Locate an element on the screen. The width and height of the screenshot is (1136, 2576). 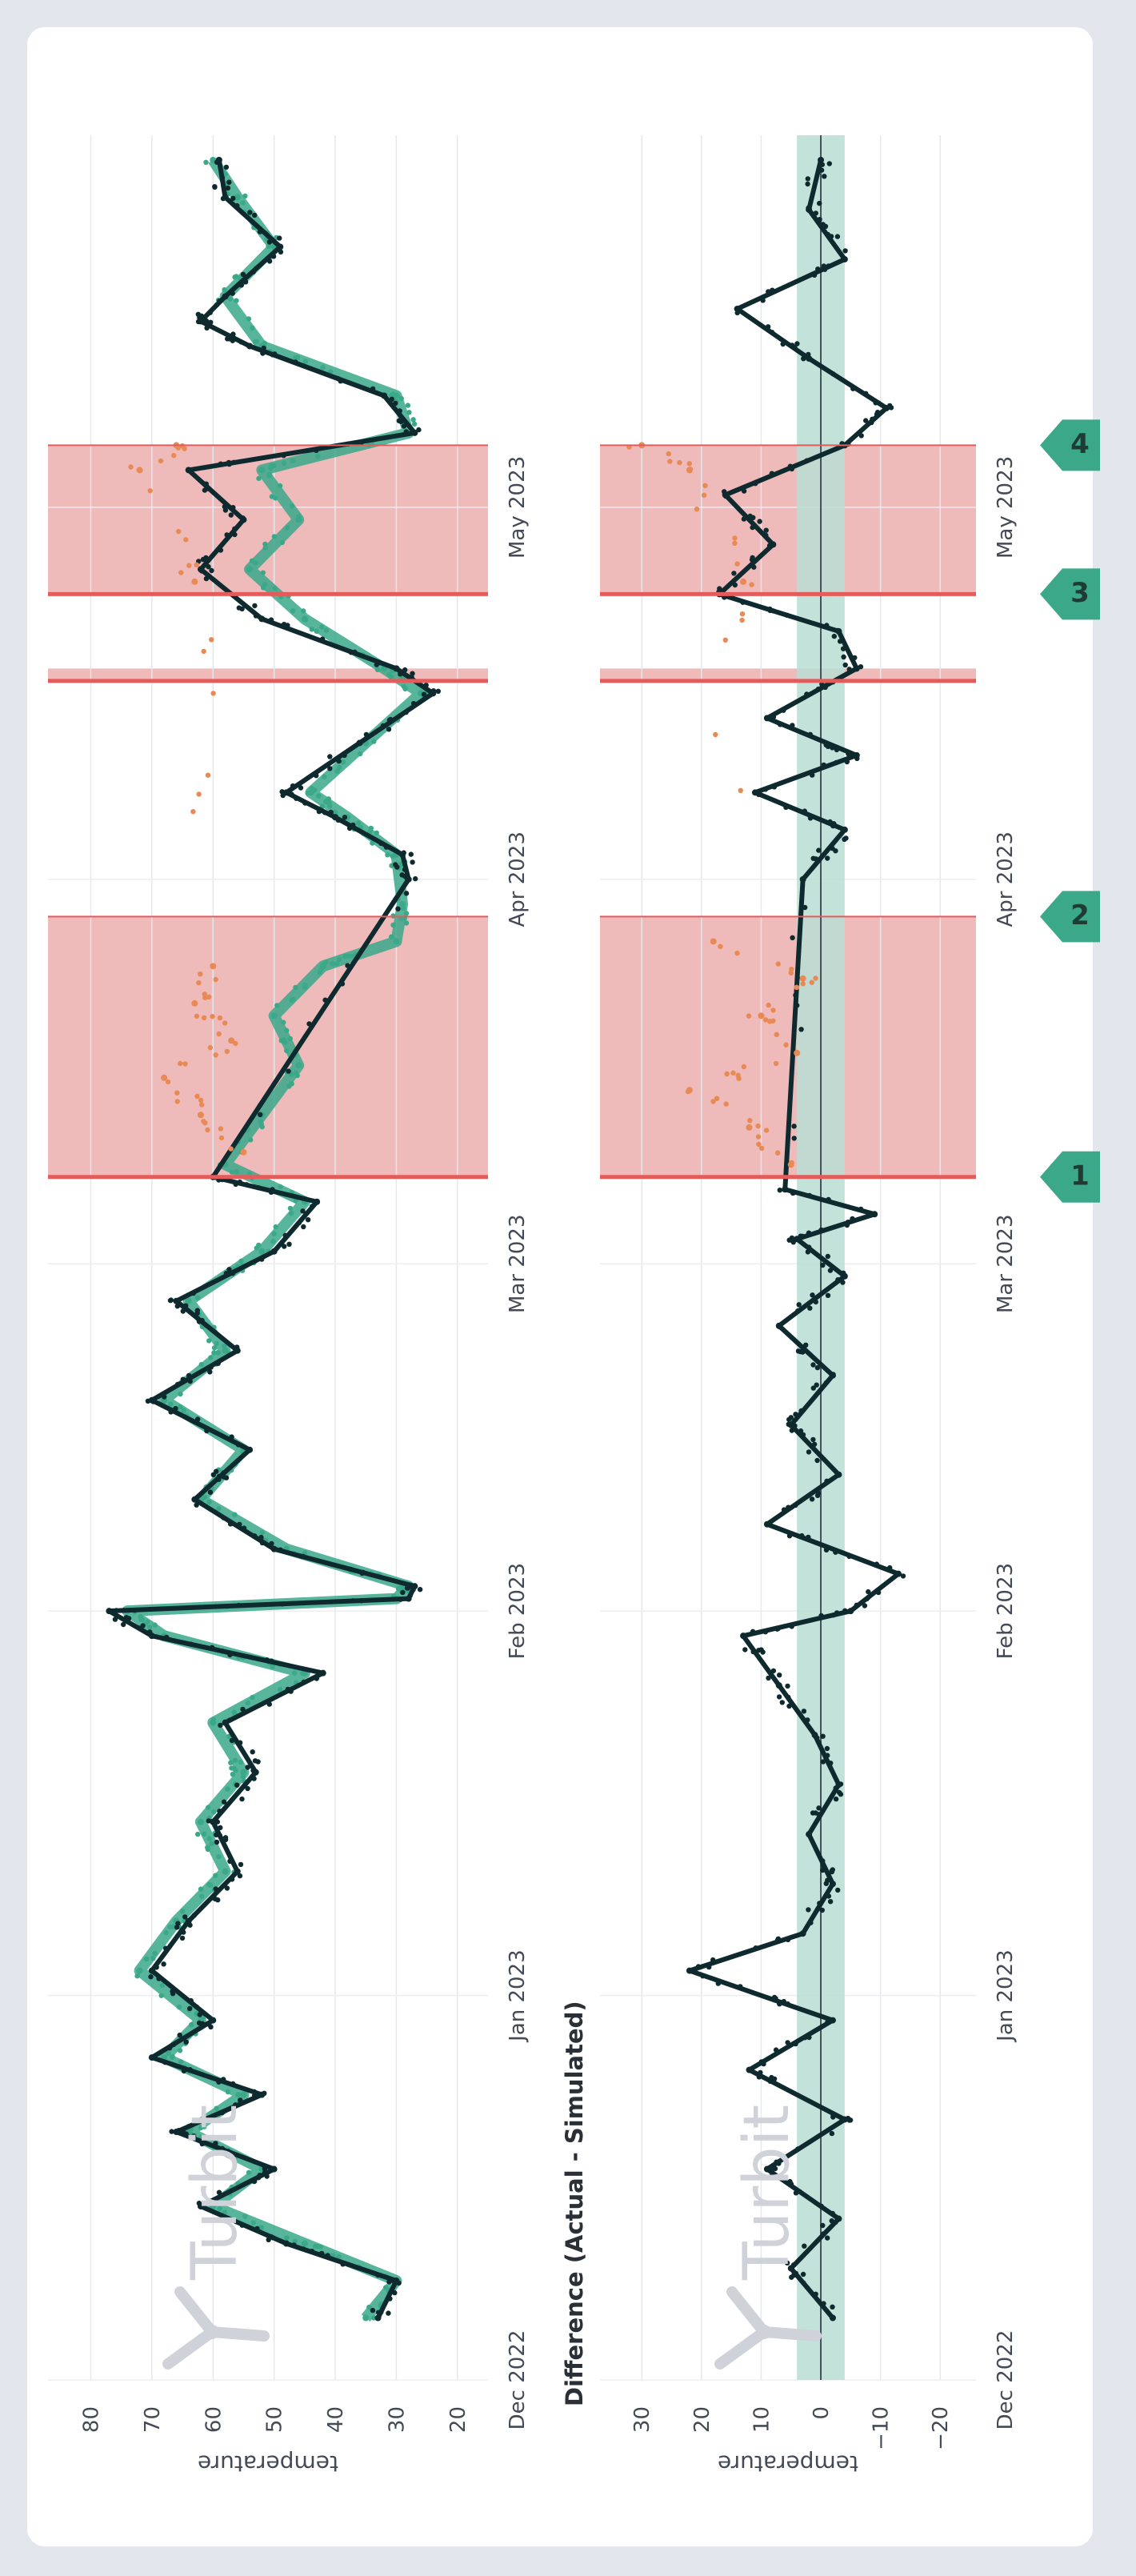
y-tick-label: 0 is located at coordinates (822, 2413).